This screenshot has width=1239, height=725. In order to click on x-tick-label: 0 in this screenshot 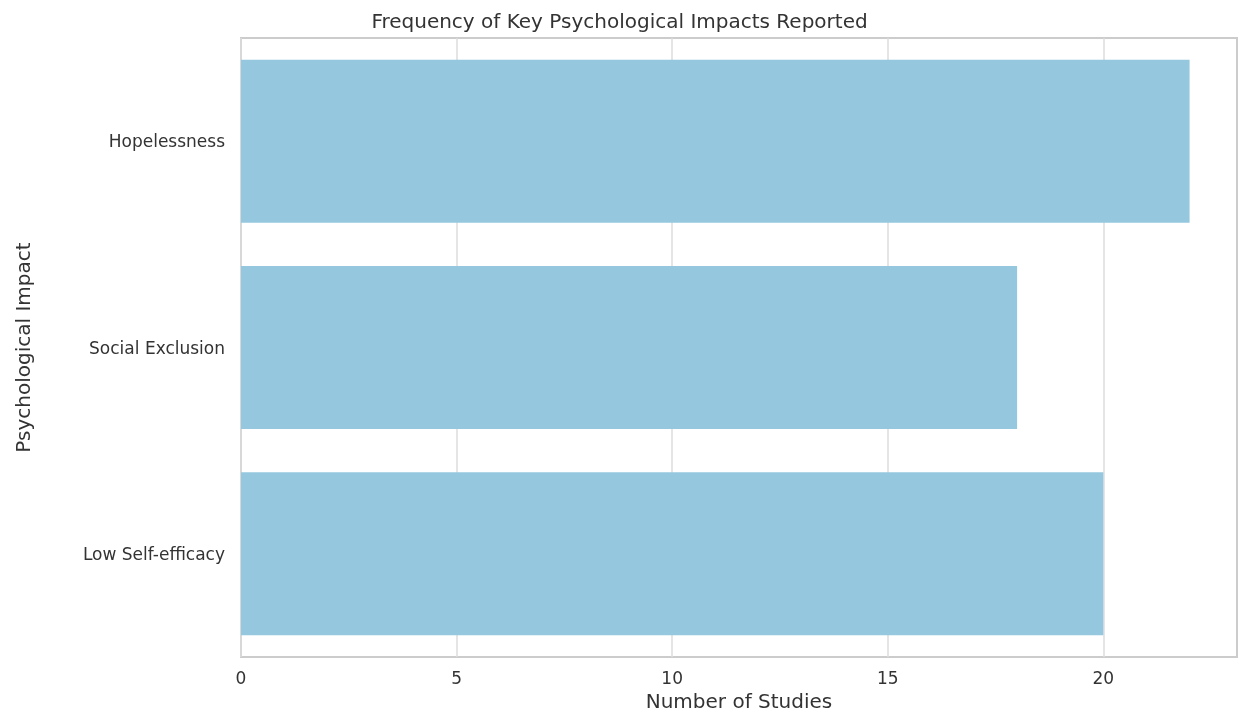, I will do `click(241, 677)`.